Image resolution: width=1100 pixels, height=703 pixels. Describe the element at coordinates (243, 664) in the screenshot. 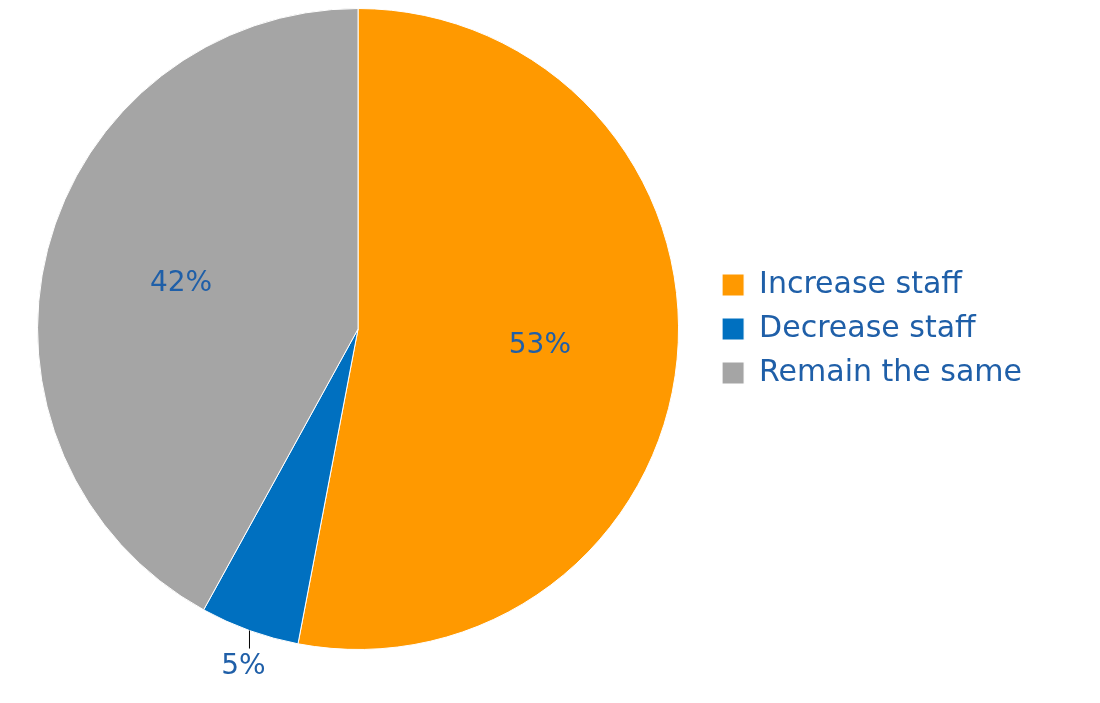

I see `data-label: 5%` at that location.